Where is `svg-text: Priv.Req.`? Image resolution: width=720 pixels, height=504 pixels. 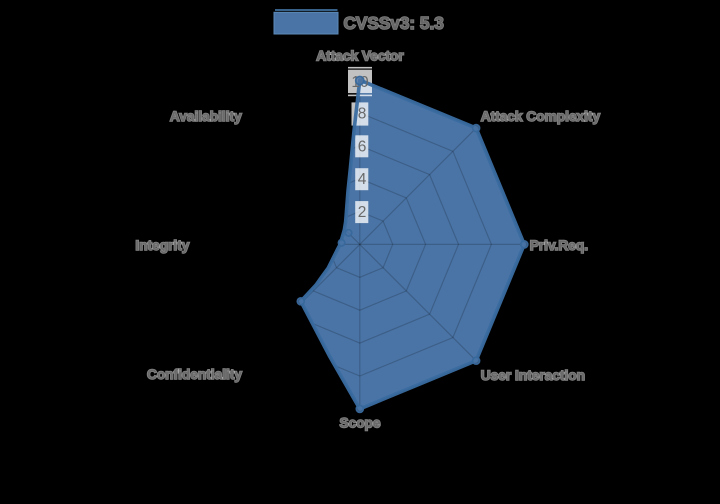
svg-text: Priv.Req. is located at coordinates (559, 245).